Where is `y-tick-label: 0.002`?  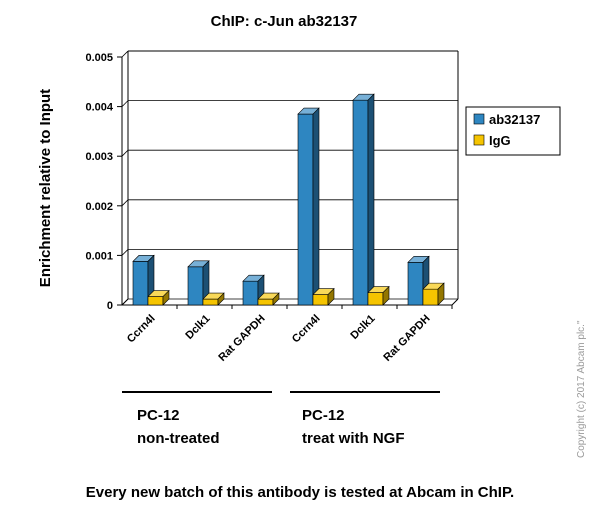 y-tick-label: 0.002 is located at coordinates (99, 207).